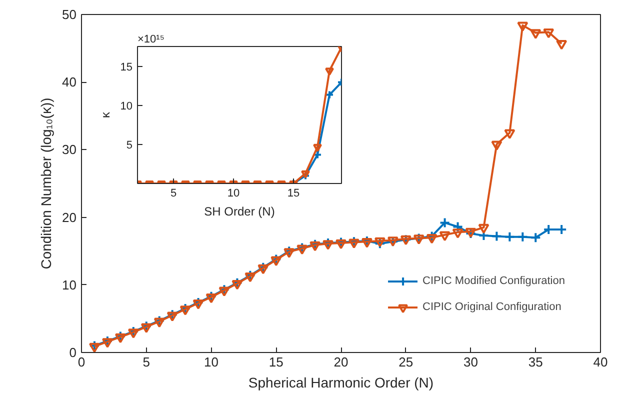 This screenshot has height=410, width=621. I want to click on x-axis-title: Spherical Harmonic Order (N), so click(341, 382).